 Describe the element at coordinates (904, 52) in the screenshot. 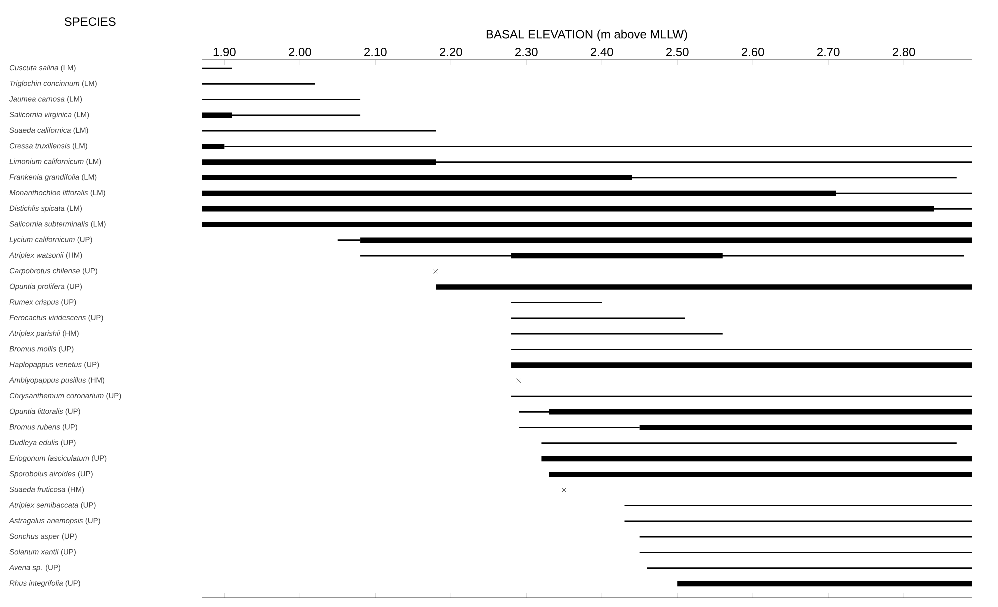

I see `x-tick-label: 2.80` at that location.